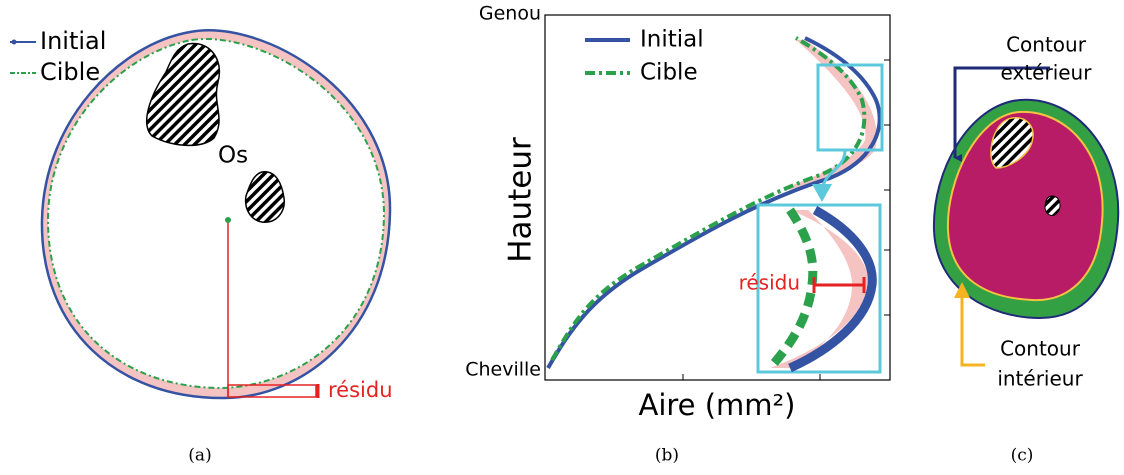 The image size is (1124, 475). What do you see at coordinates (1040, 349) in the screenshot?
I see `inner-label-1: Contour` at bounding box center [1040, 349].